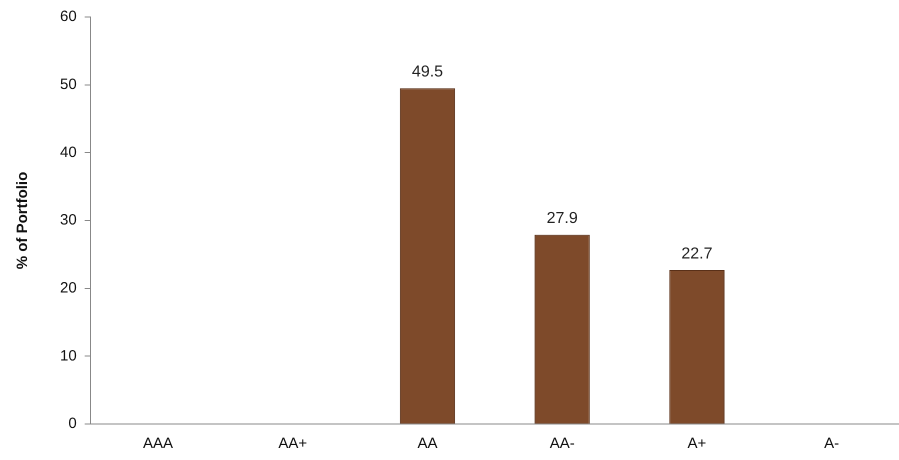 This screenshot has width=899, height=460. What do you see at coordinates (68, 220) in the screenshot?
I see `y-tick-label: 30` at bounding box center [68, 220].